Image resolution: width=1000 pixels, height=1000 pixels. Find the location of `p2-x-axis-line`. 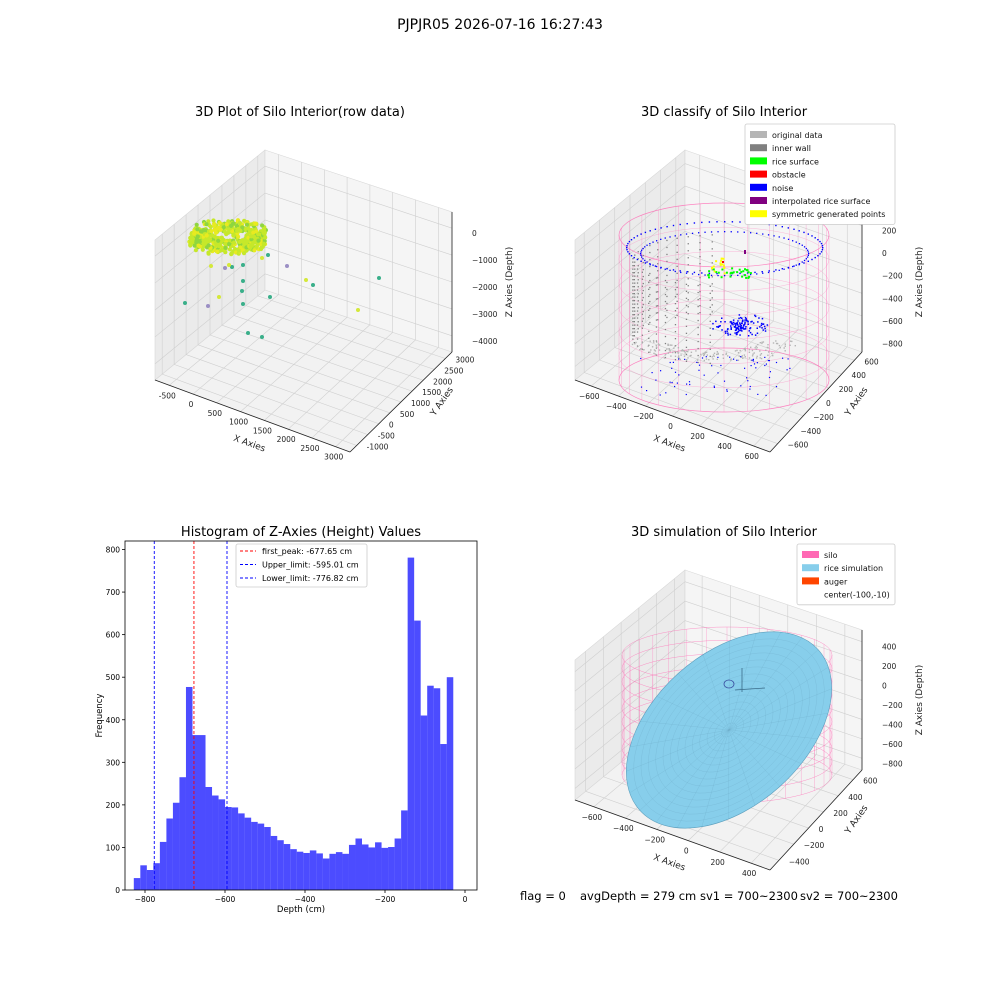

p2-x-axis-line is located at coordinates (672, 416).